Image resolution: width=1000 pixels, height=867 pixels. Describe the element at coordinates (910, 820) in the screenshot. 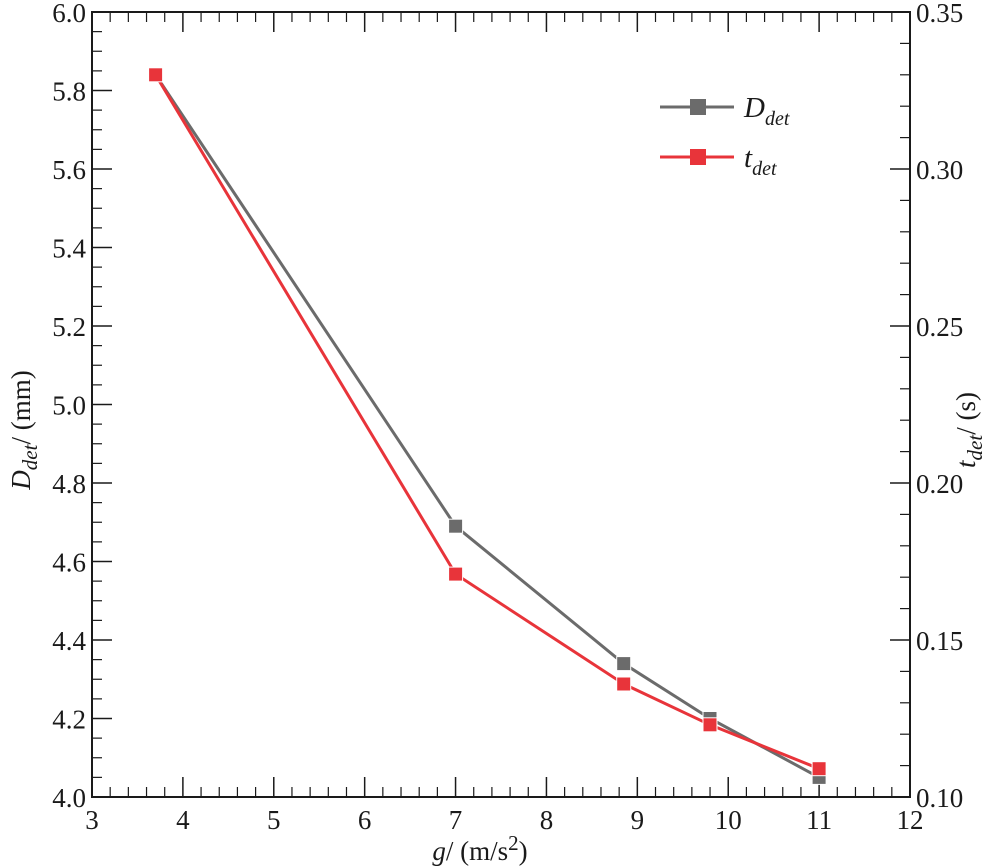

I see `x-tick-label: 12` at that location.